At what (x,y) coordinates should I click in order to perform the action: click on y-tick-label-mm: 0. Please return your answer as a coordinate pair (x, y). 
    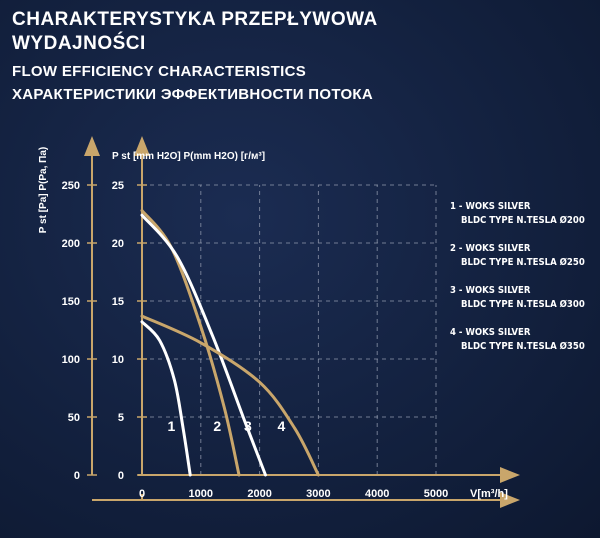
    Looking at the image, I should click on (121, 476).